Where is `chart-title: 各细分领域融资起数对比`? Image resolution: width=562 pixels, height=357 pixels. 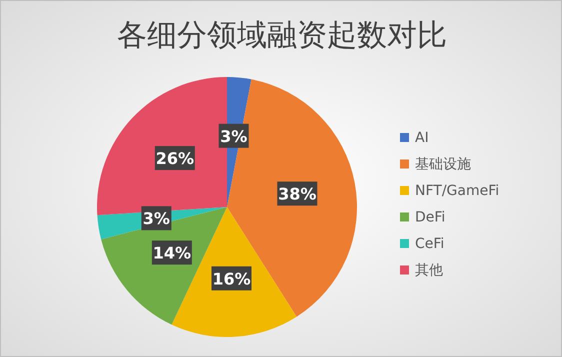
chart-title: 各细分领域融资起数对比 is located at coordinates (282, 35).